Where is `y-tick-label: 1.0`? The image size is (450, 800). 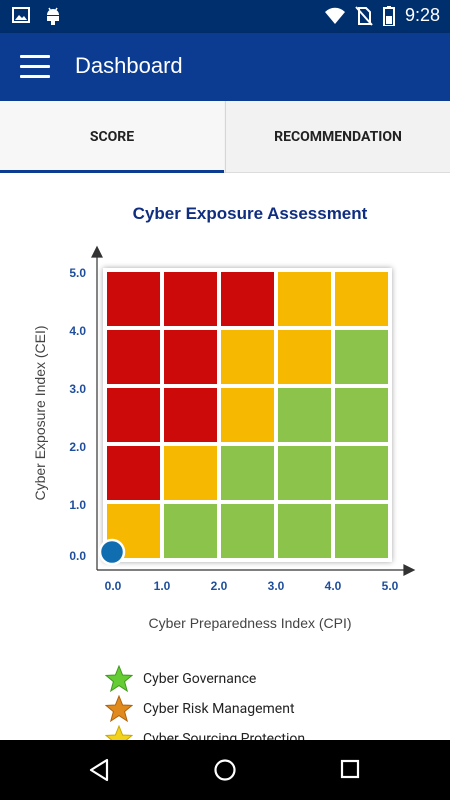 y-tick-label: 1.0 is located at coordinates (77, 505).